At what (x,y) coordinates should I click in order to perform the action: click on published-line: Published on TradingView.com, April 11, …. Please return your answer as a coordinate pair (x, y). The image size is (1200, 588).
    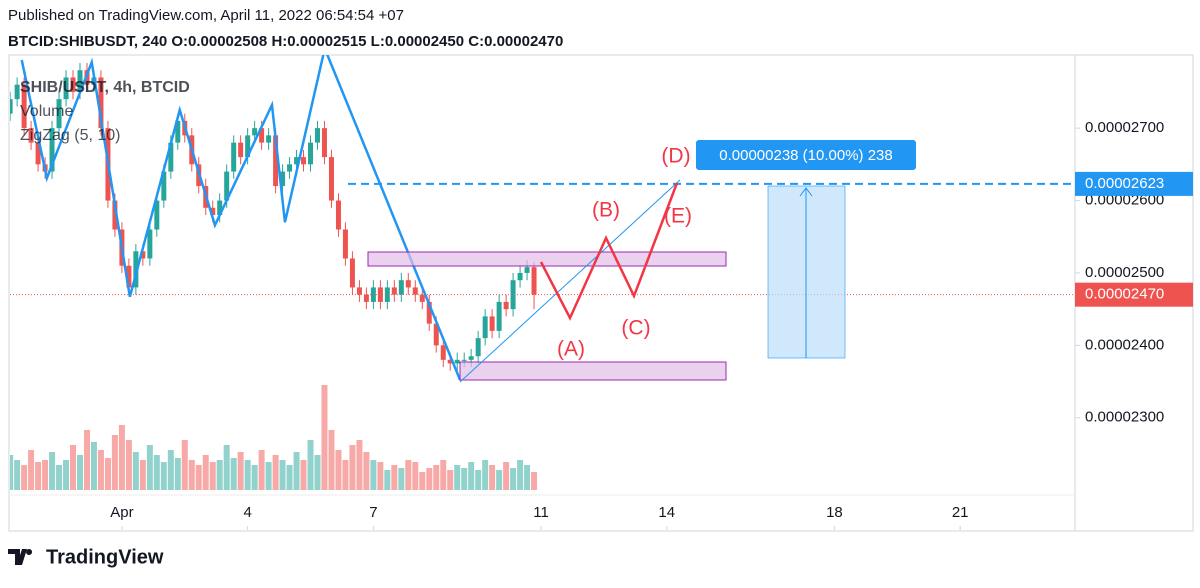
    Looking at the image, I should click on (206, 15).